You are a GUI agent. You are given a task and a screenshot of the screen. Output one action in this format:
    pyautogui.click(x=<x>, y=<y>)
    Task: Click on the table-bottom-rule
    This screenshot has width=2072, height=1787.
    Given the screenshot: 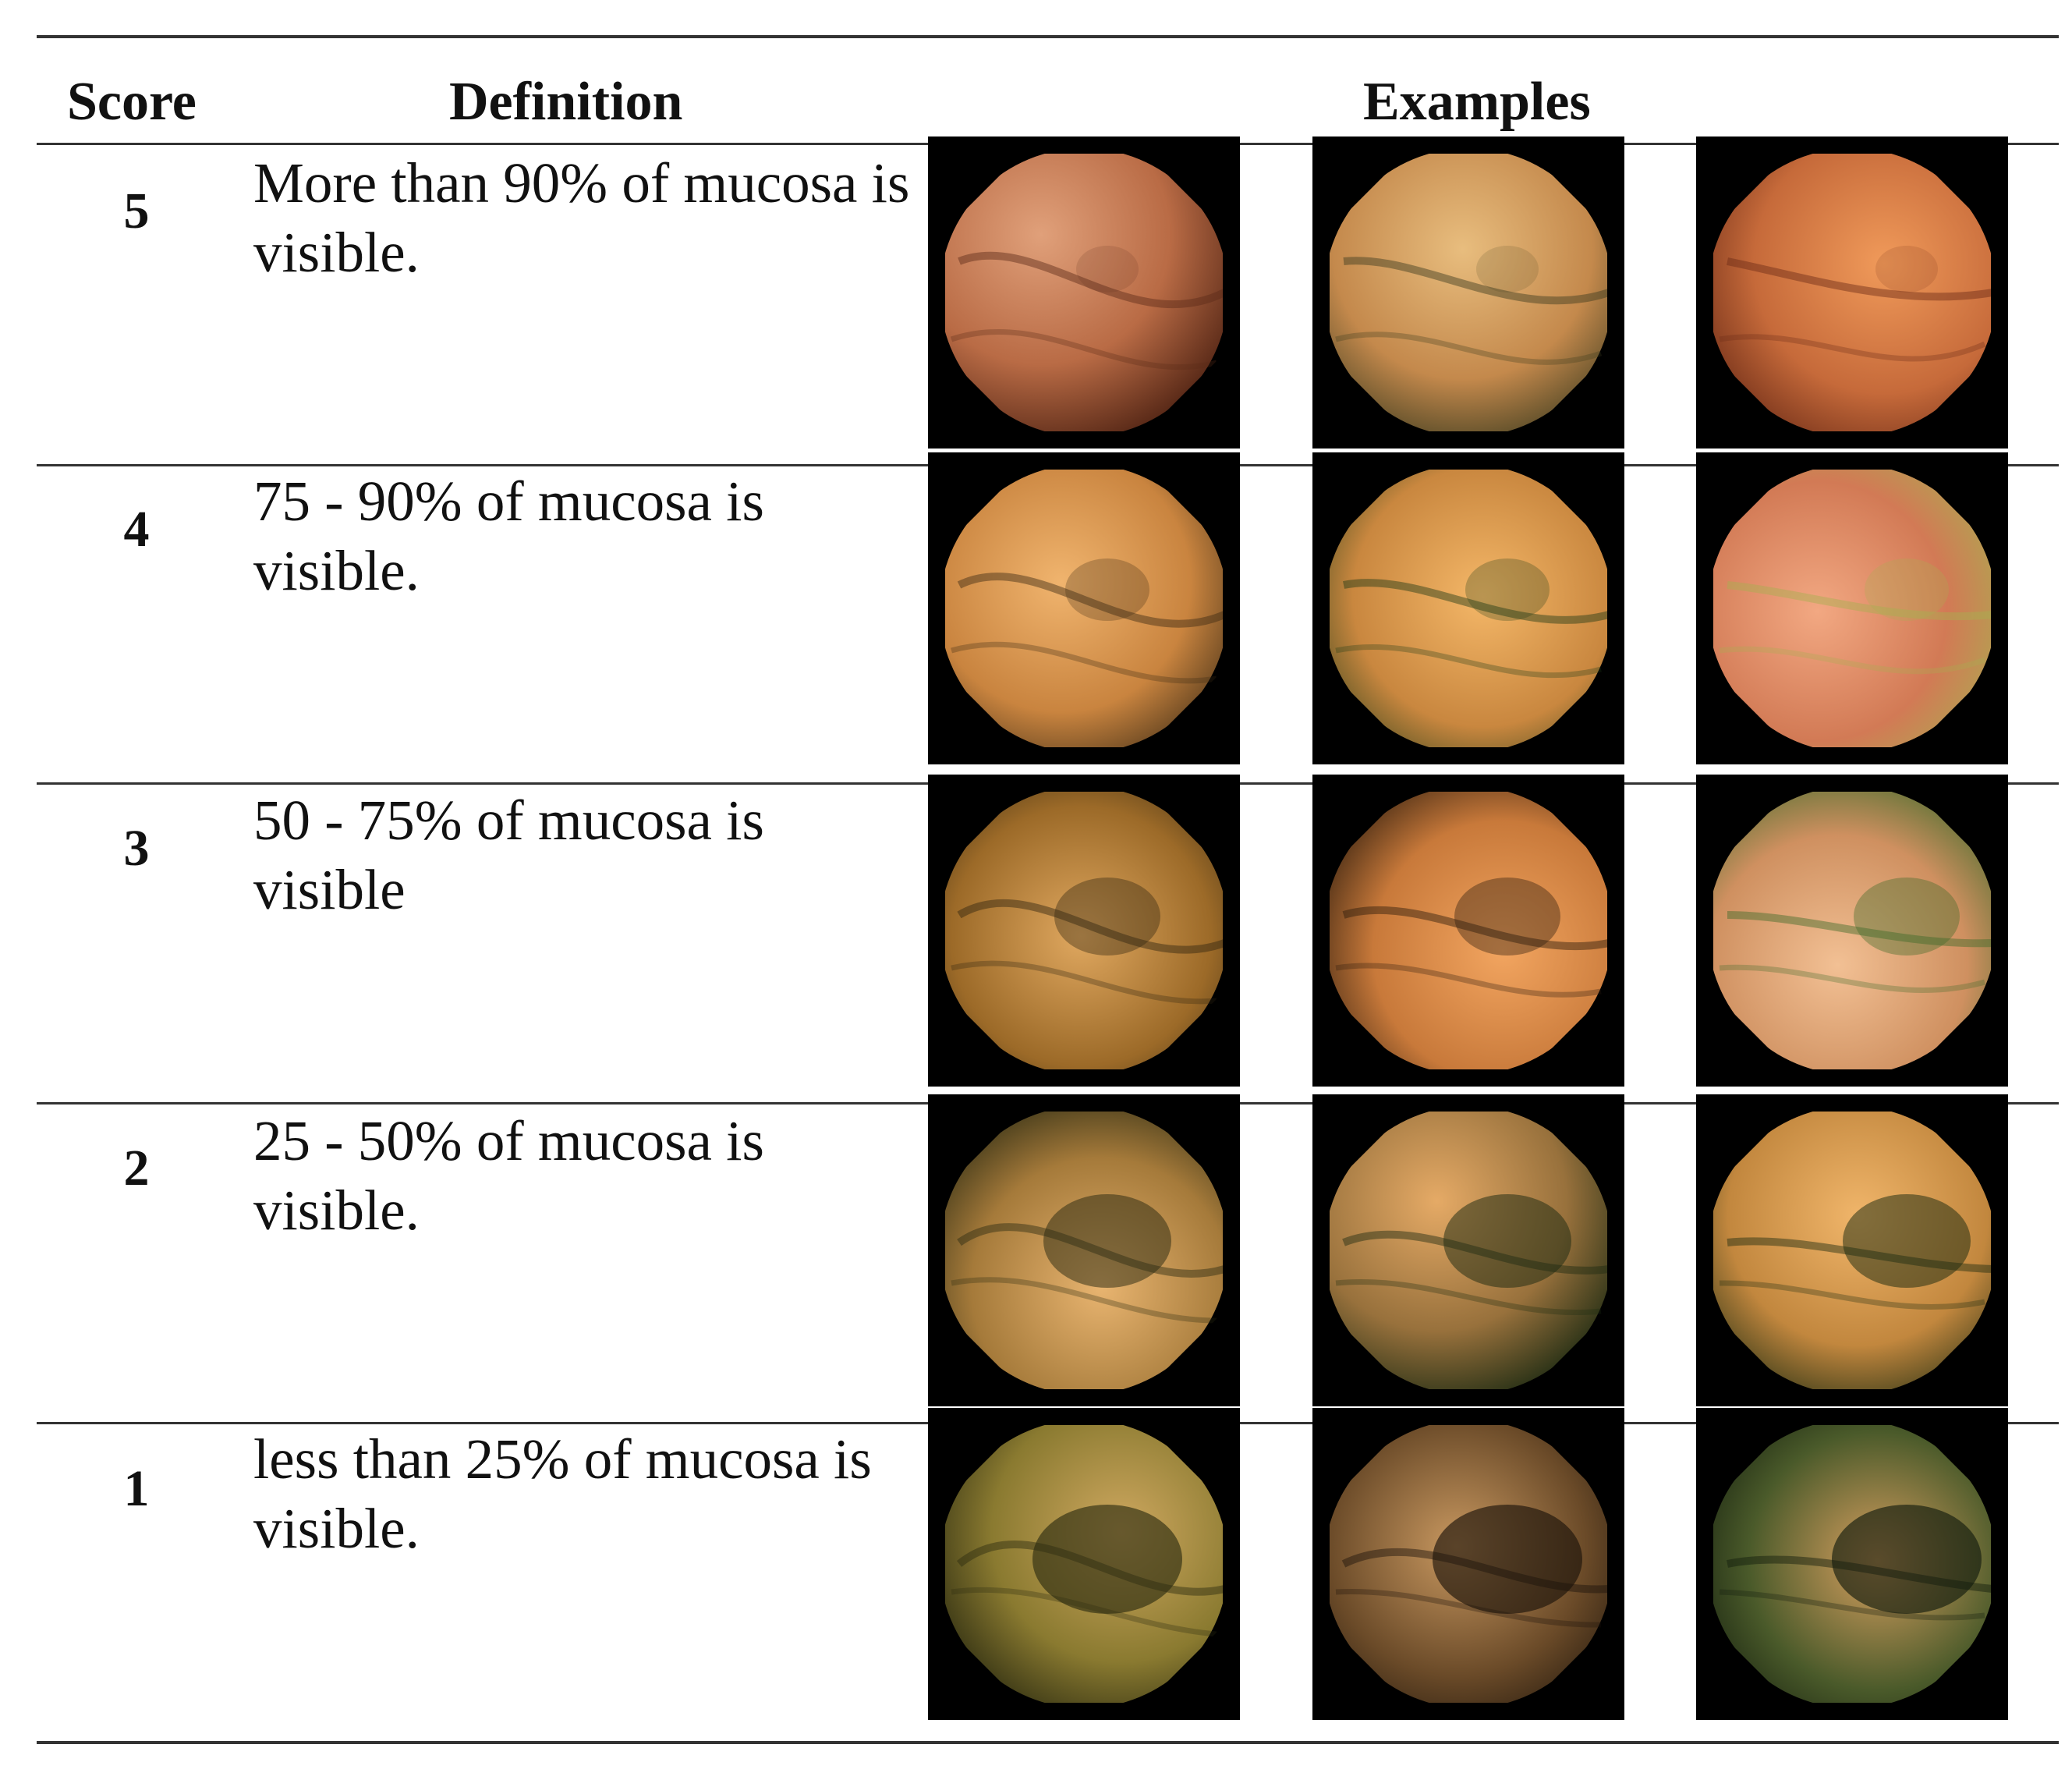 What is the action you would take?
    pyautogui.click(x=1048, y=1742)
    